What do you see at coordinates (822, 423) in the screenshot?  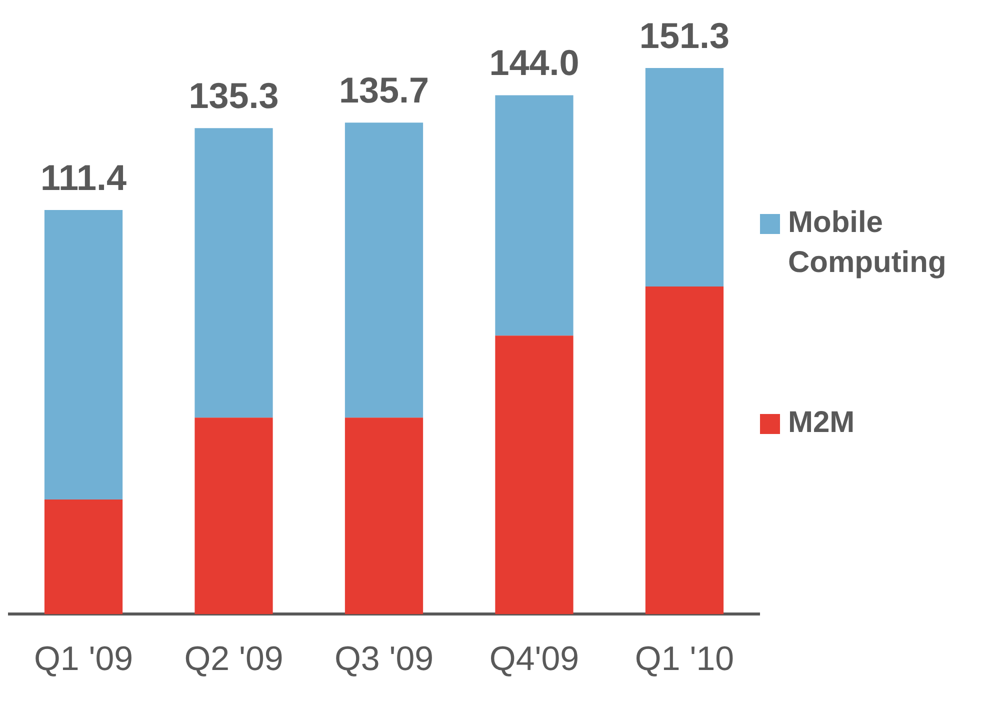 I see `legend-label: M2M` at bounding box center [822, 423].